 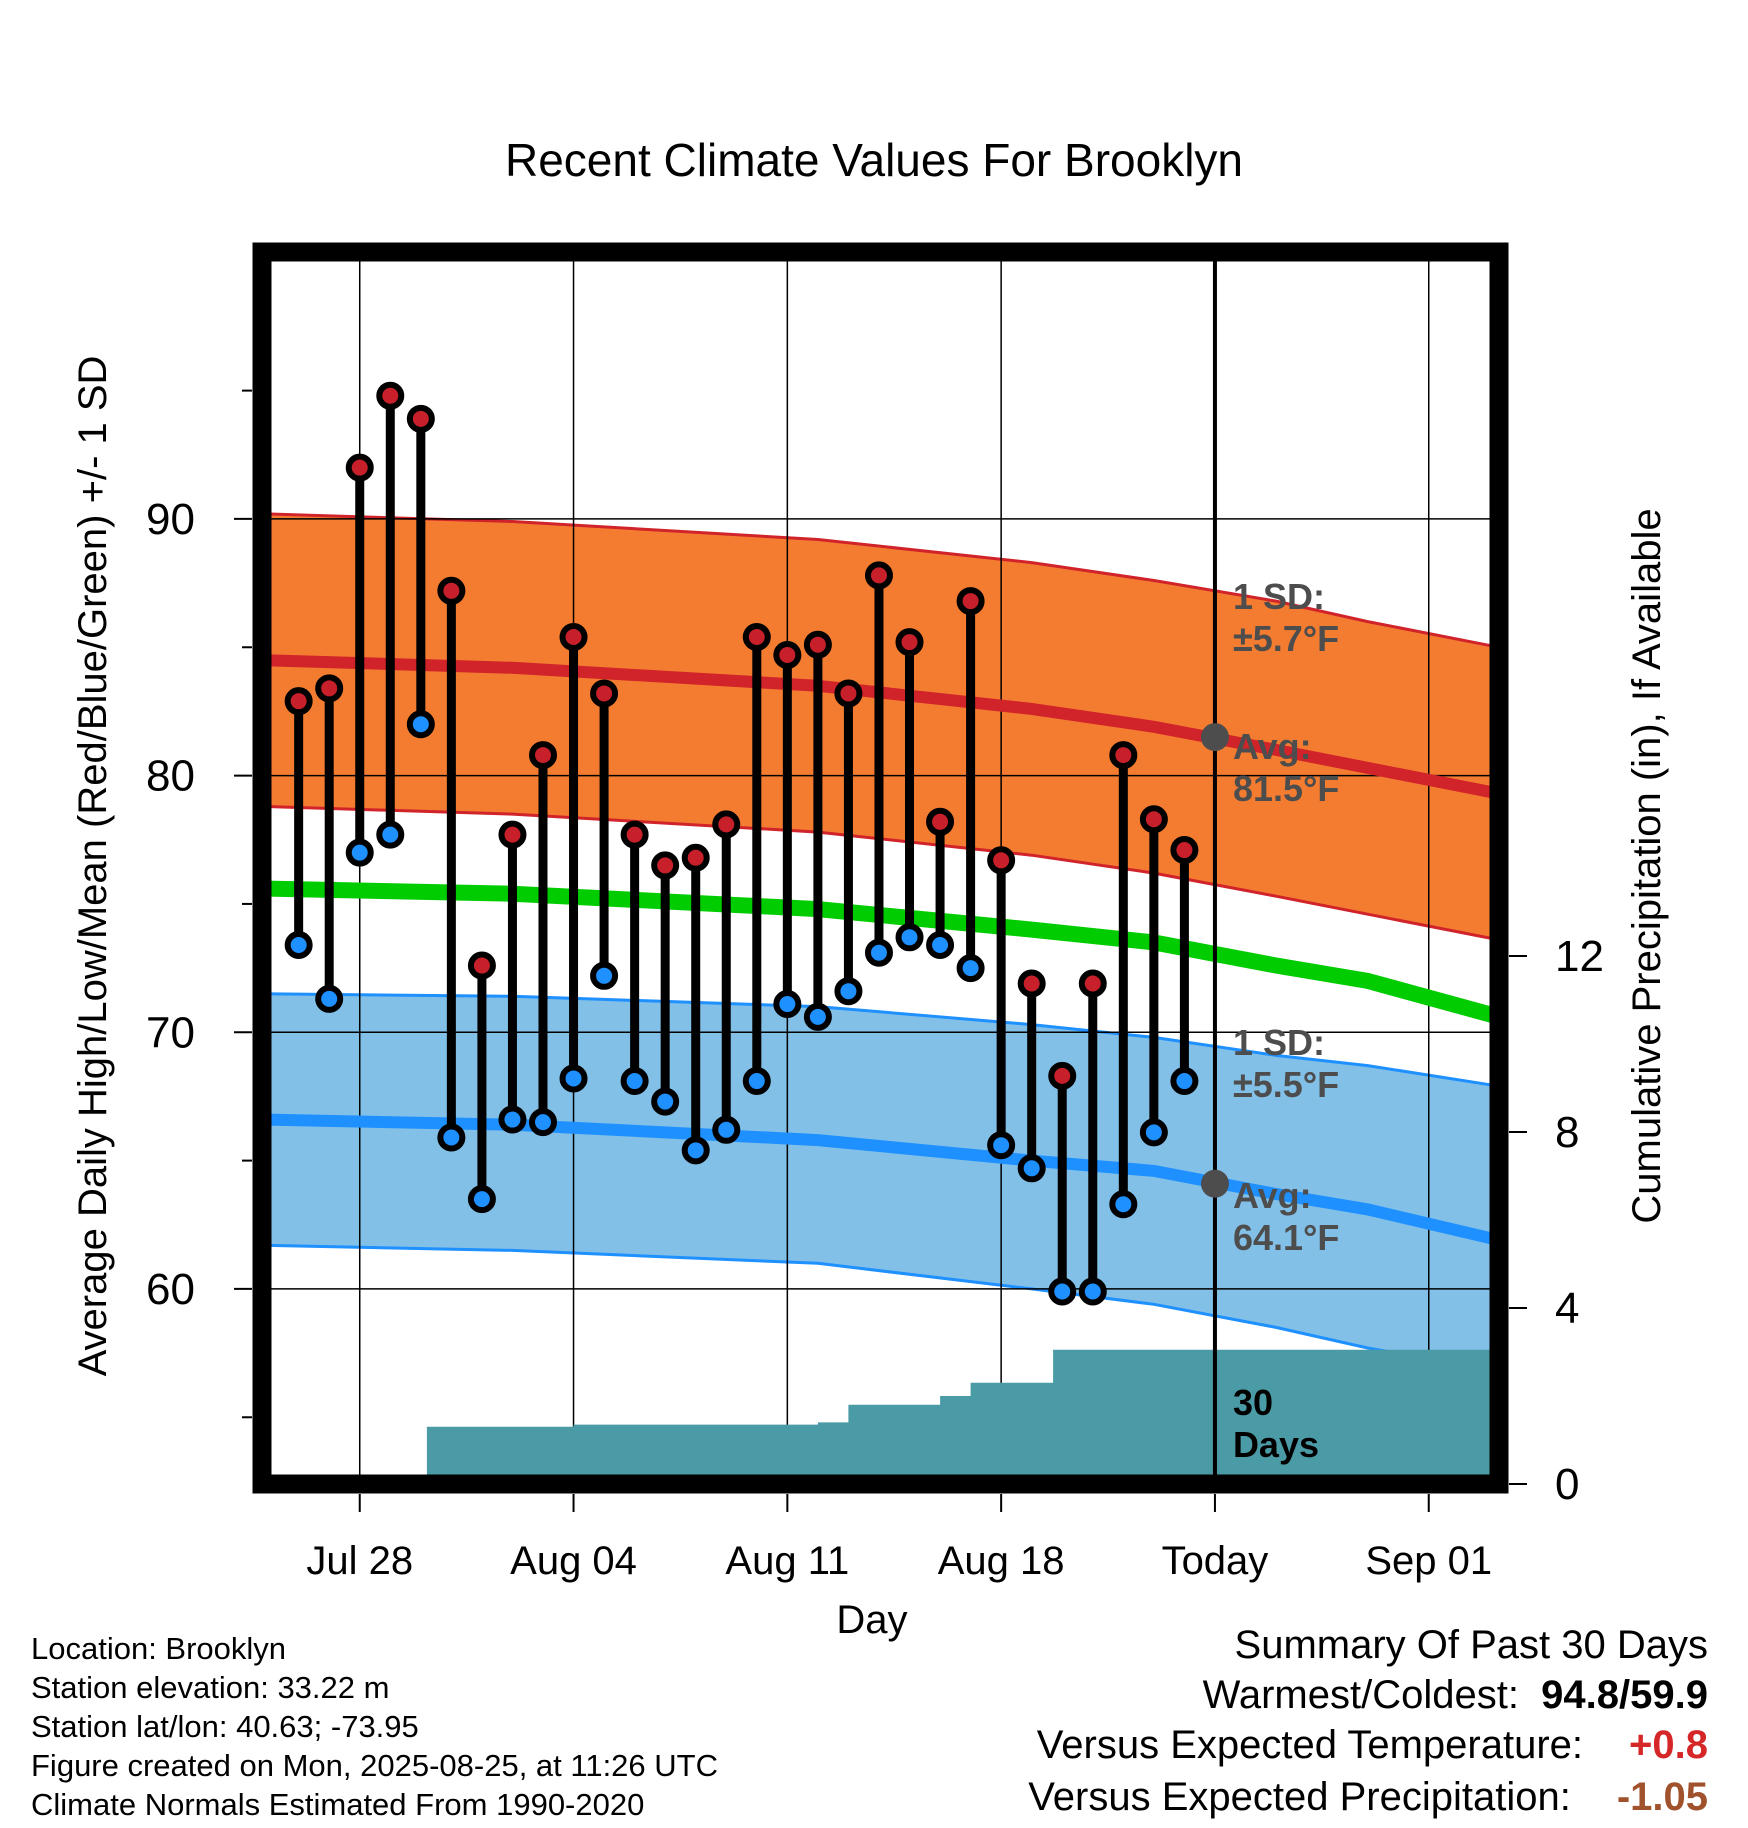 What do you see at coordinates (1567, 1484) in the screenshot?
I see `y-right-tick-label: 0` at bounding box center [1567, 1484].